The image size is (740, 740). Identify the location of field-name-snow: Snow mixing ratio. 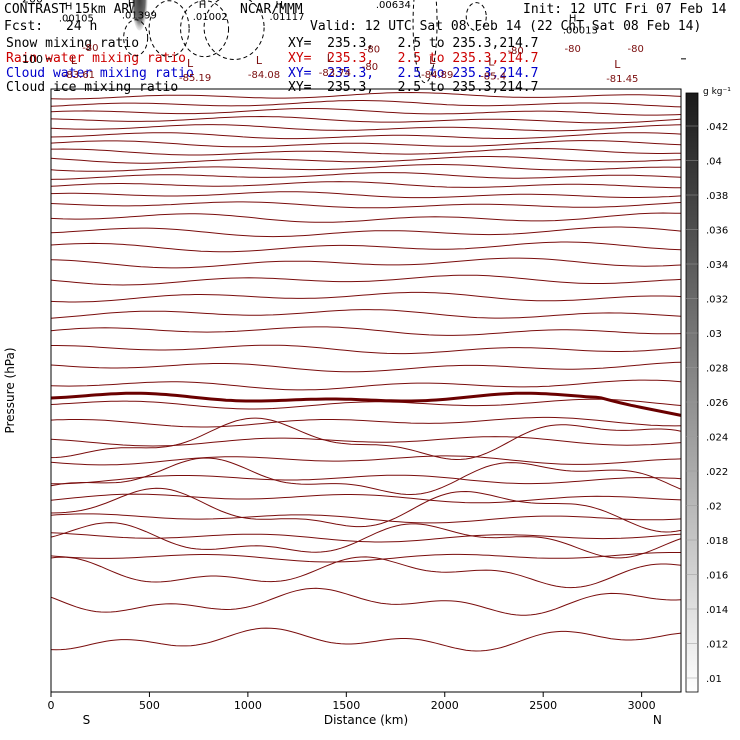
(73, 43).